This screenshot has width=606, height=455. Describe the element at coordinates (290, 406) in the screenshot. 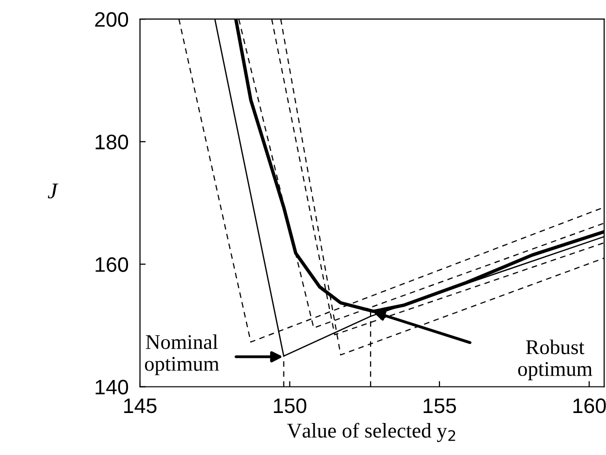

I see `x-tick-label: 150` at that location.